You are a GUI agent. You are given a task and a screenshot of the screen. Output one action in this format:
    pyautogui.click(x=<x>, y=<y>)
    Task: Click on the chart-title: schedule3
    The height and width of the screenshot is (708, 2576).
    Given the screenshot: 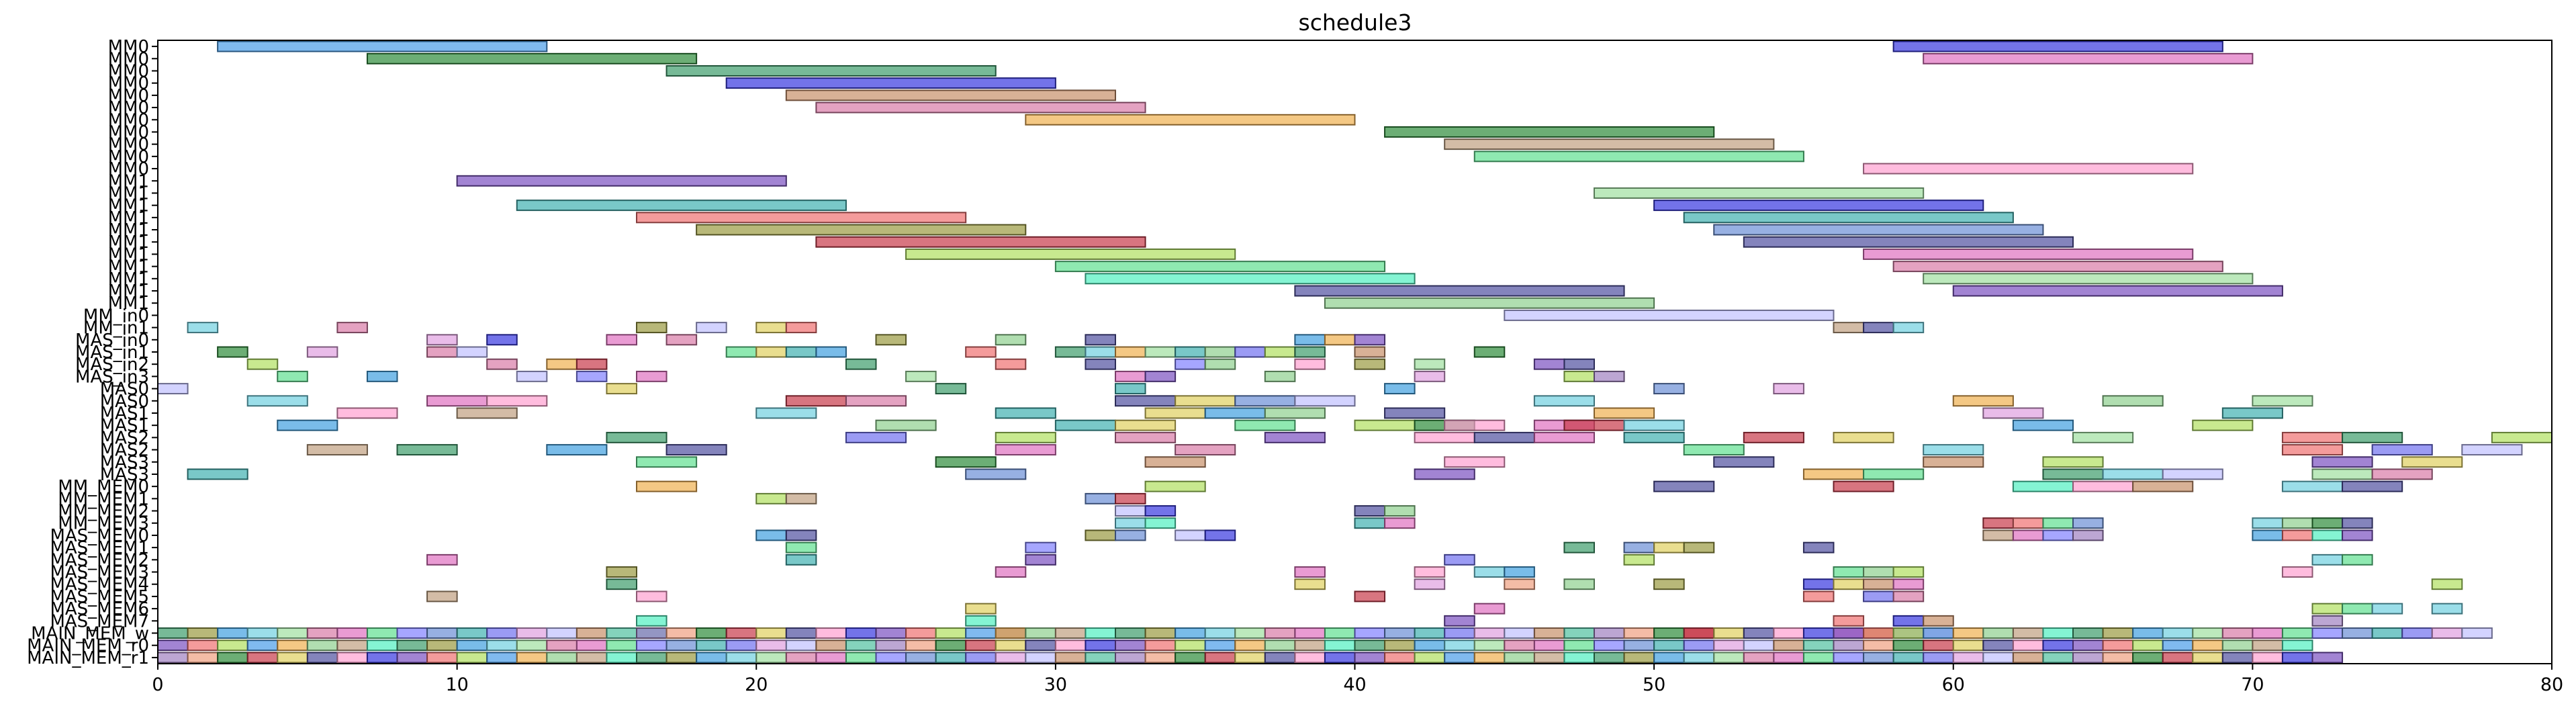 What is the action you would take?
    pyautogui.click(x=1355, y=23)
    